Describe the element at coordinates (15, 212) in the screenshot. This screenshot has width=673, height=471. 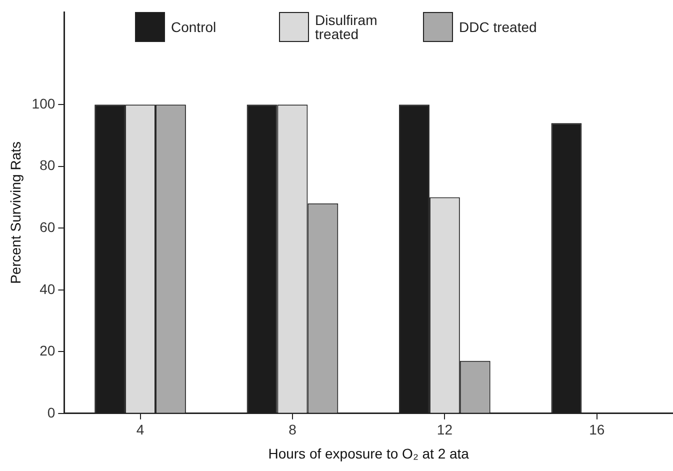
I see `y-axis-title: Percent Surviving Rats` at that location.